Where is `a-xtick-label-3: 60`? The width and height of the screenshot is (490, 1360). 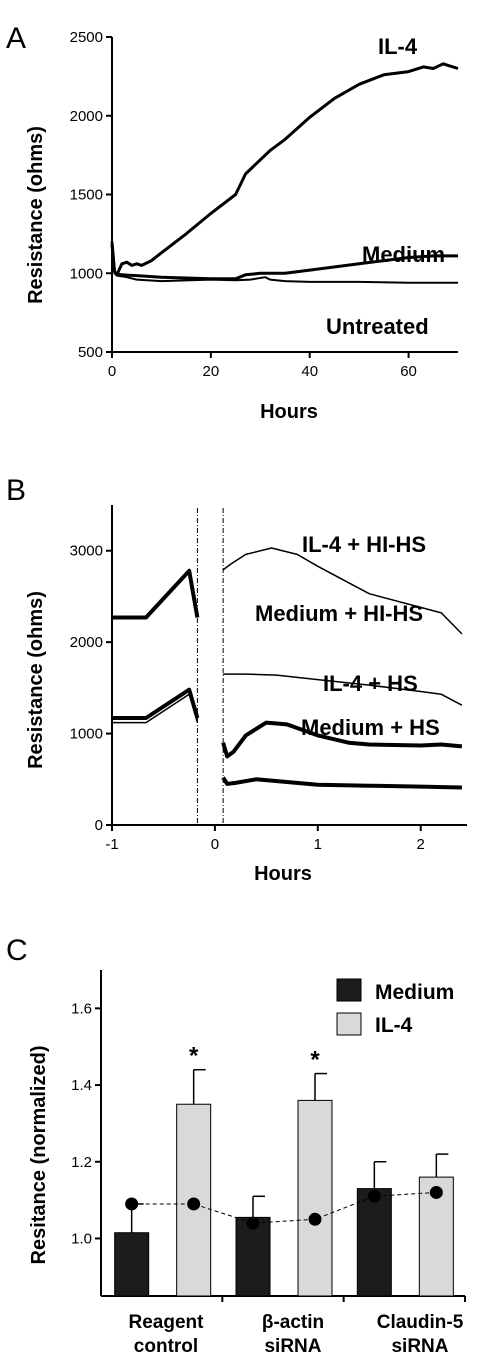
a-xtick-label-3: 60 is located at coordinates (408, 371).